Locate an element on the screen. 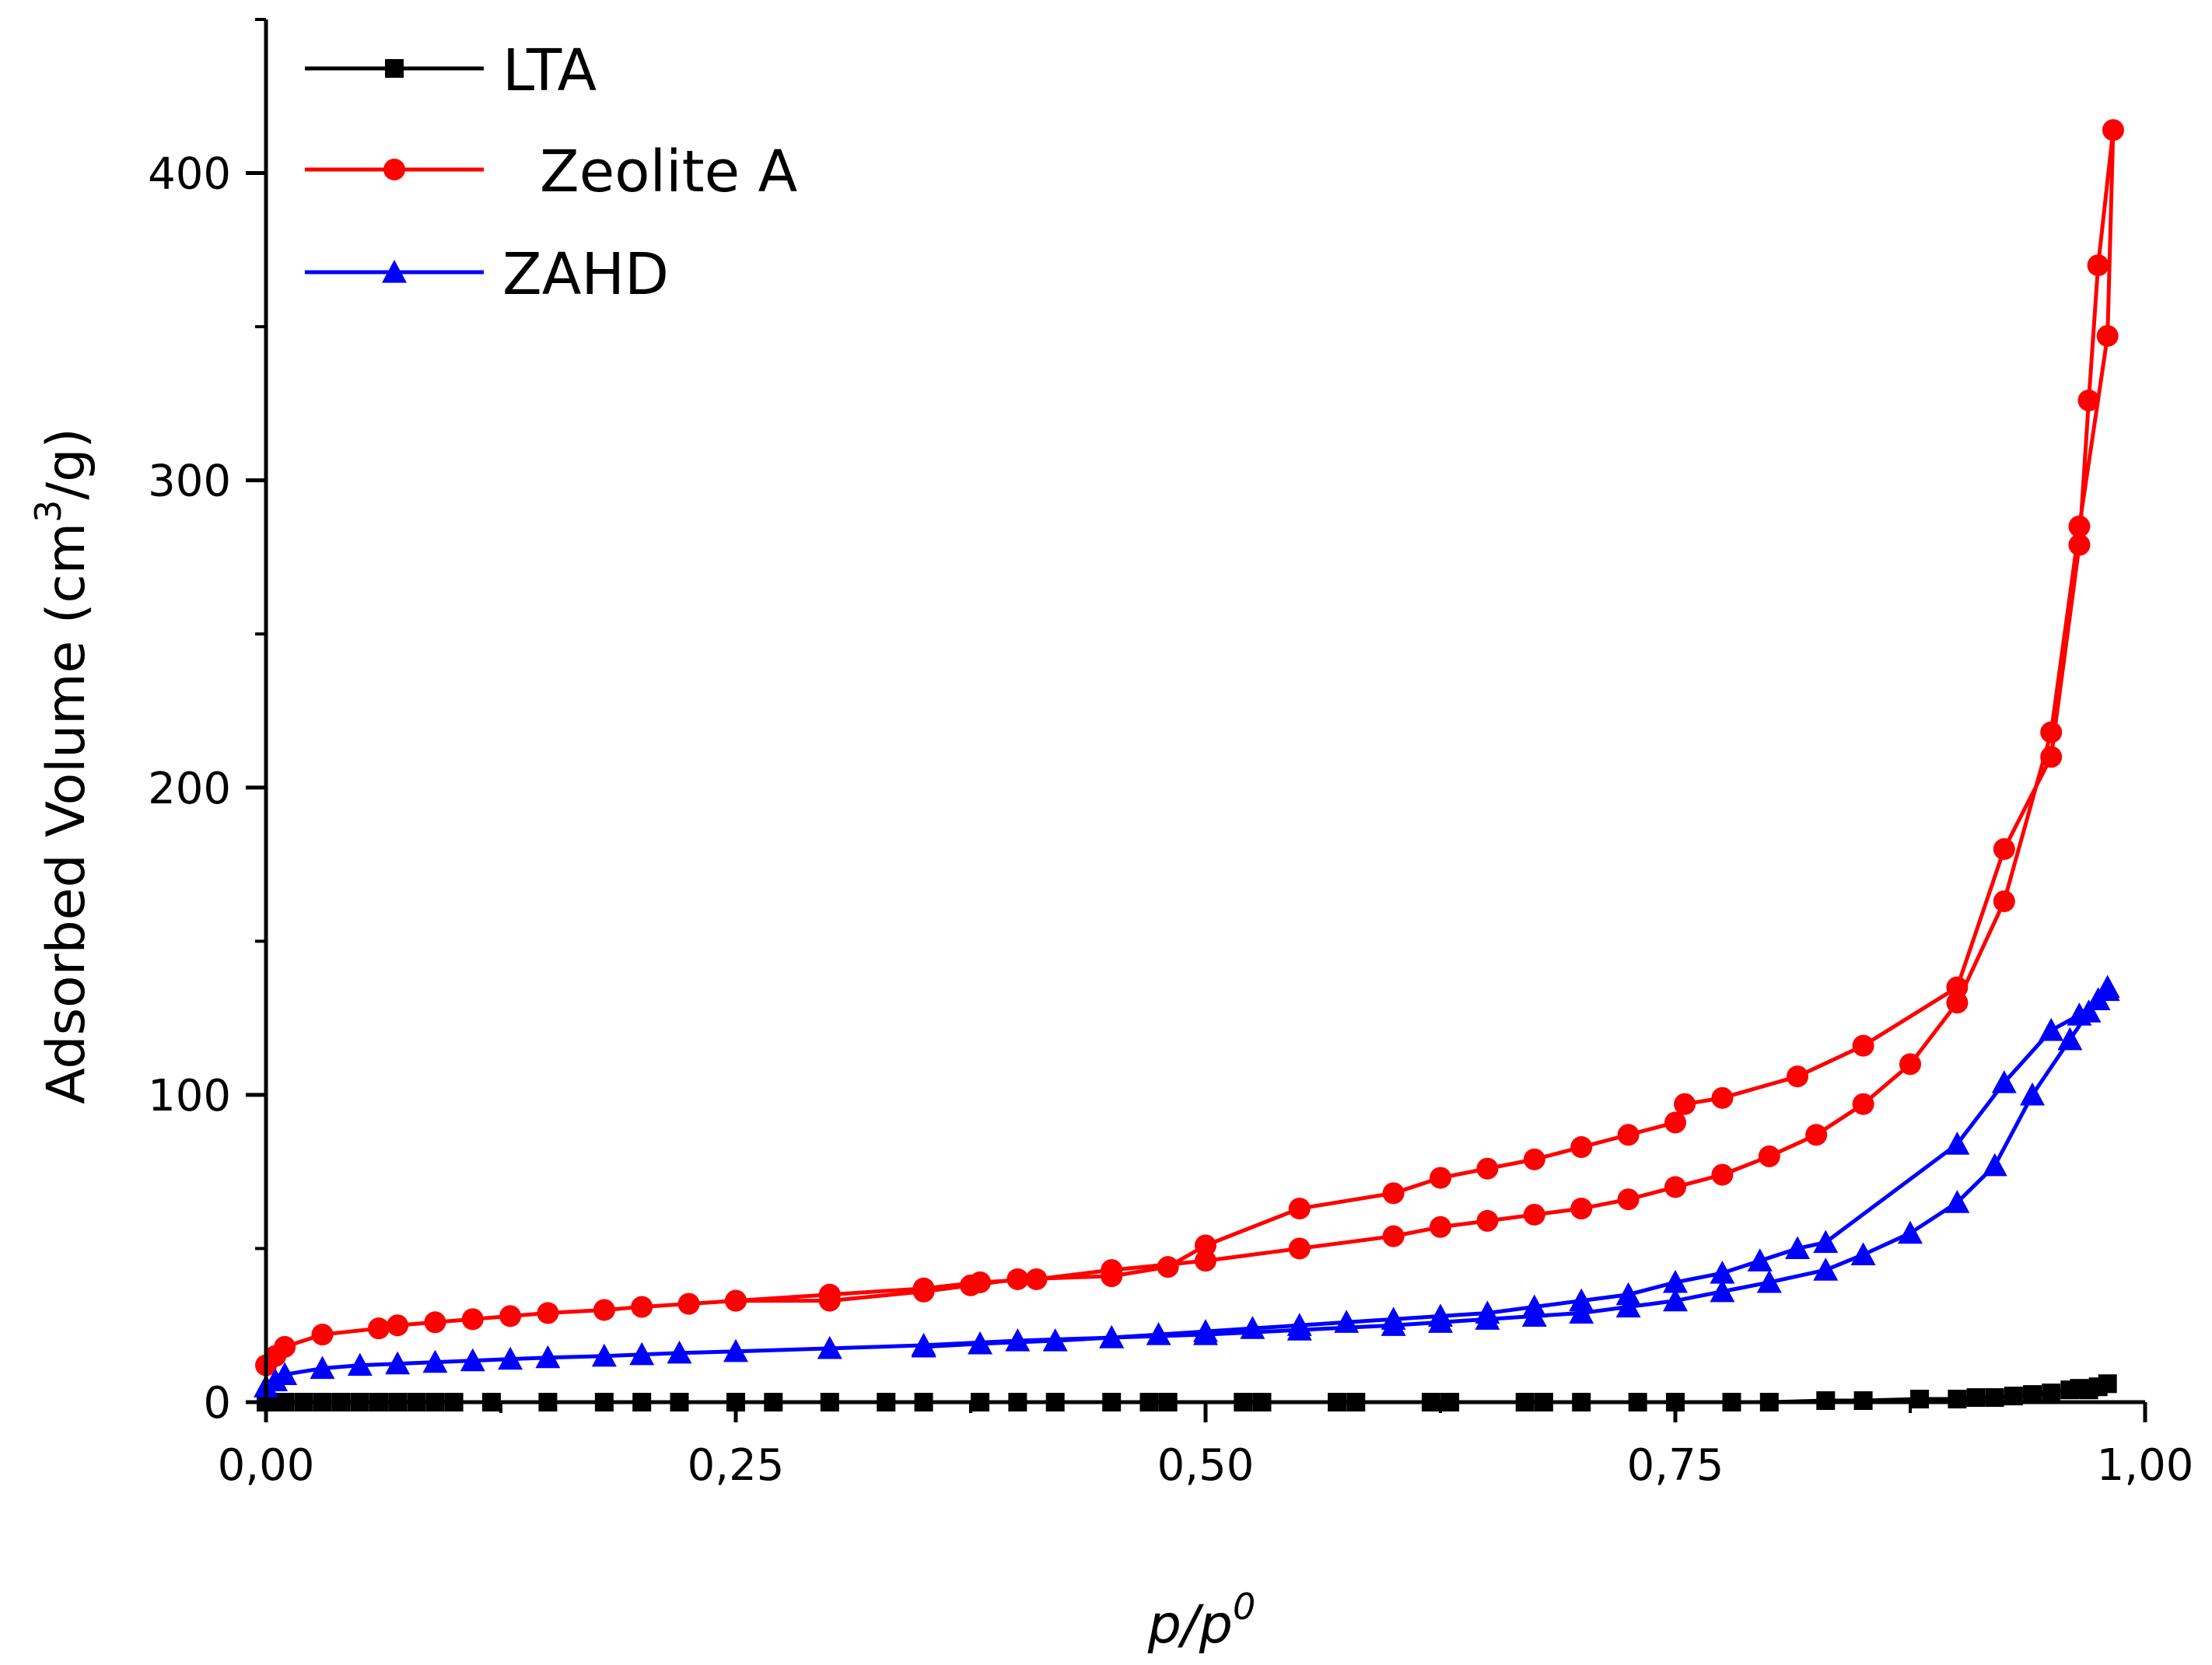 This screenshot has height=1665, width=2212. legend-label: LTA is located at coordinates (549, 71).